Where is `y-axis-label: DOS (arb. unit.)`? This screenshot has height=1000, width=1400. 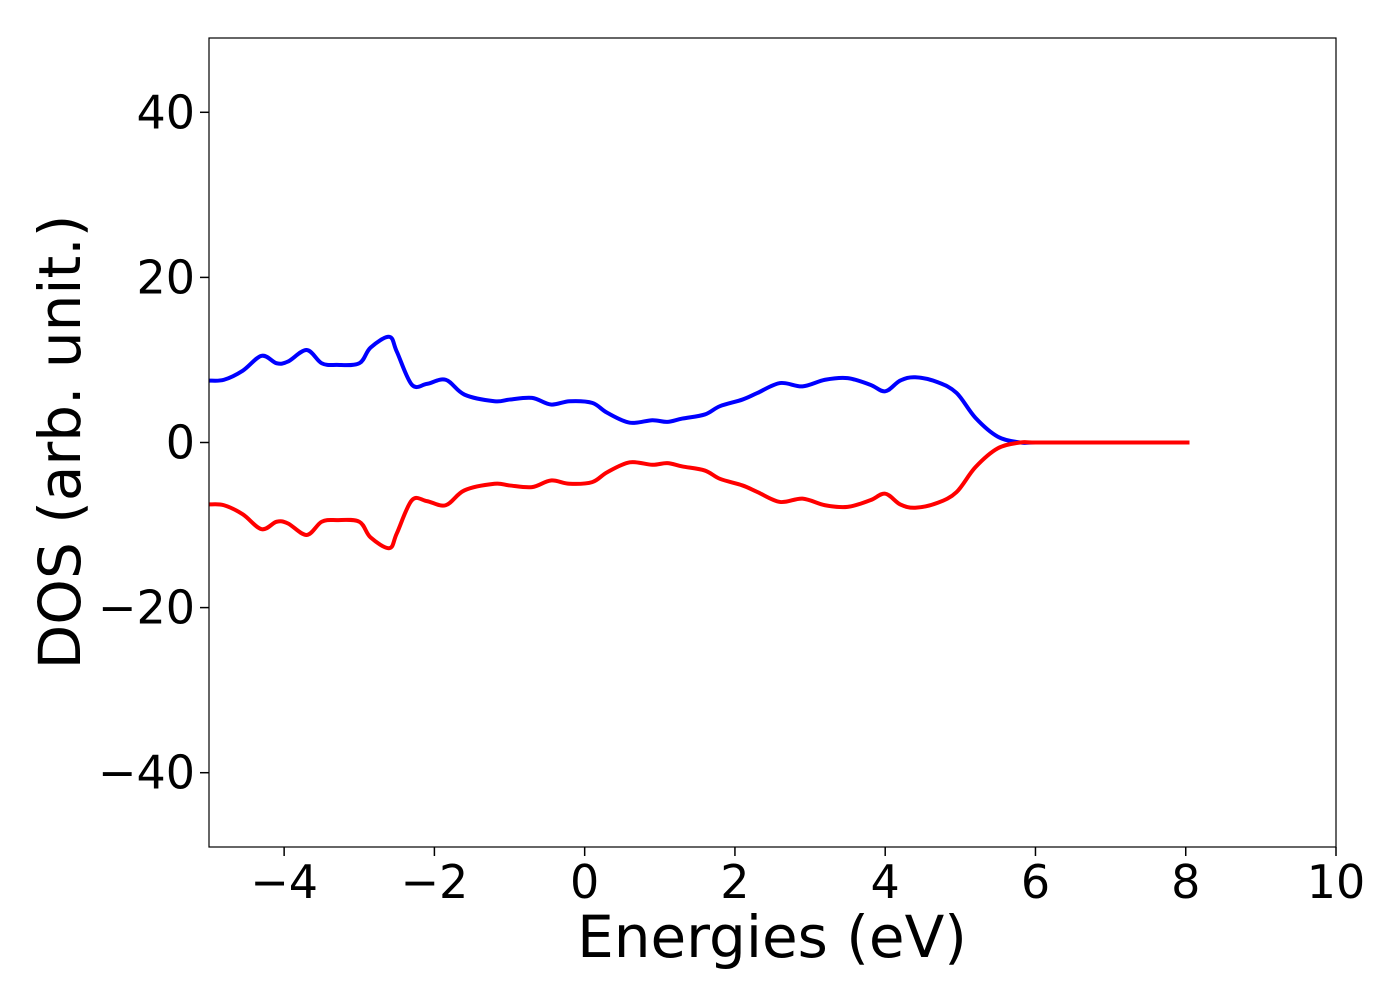 y-axis-label: DOS (arb. unit.) is located at coordinates (60, 442).